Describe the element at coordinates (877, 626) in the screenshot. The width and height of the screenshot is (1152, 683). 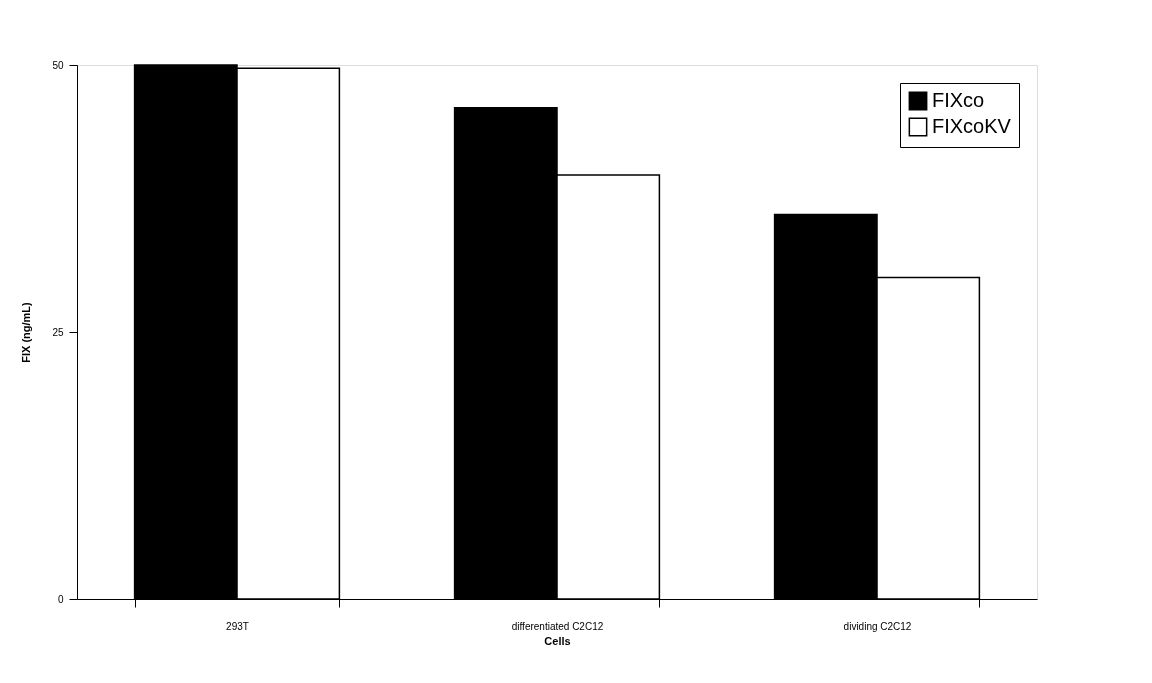
I see `x-tick-label: dividing C2C12` at that location.